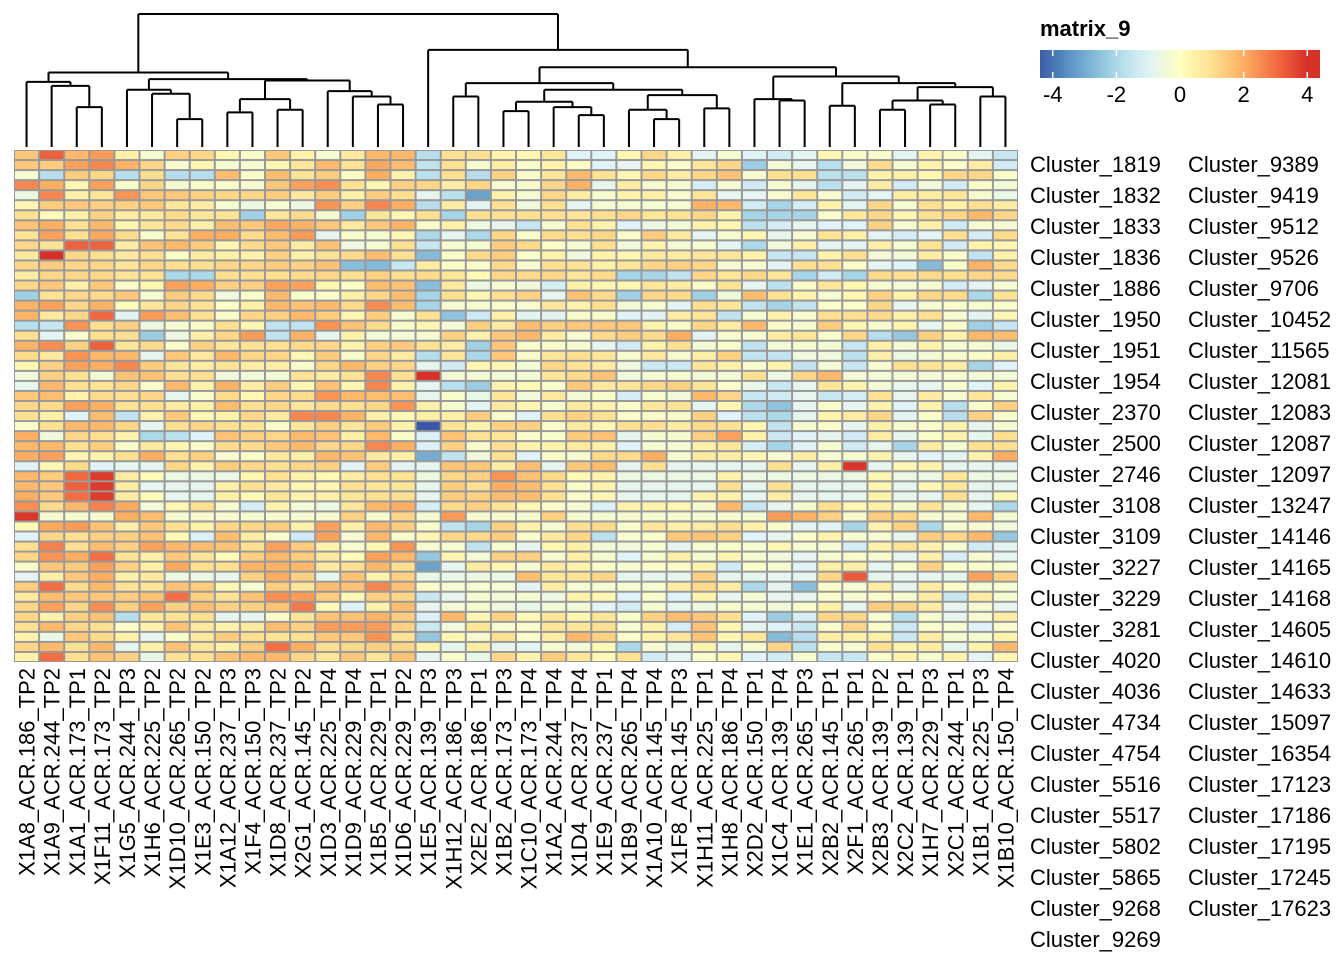 The width and height of the screenshot is (1344, 960). I want to click on dendrogram-branch, so click(955, 93).